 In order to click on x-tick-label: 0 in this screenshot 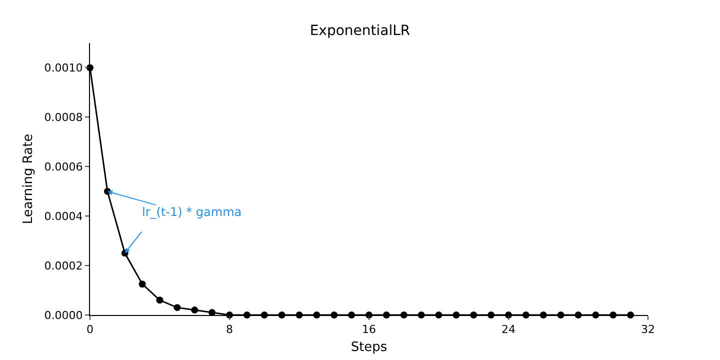, I will do `click(90, 329)`.